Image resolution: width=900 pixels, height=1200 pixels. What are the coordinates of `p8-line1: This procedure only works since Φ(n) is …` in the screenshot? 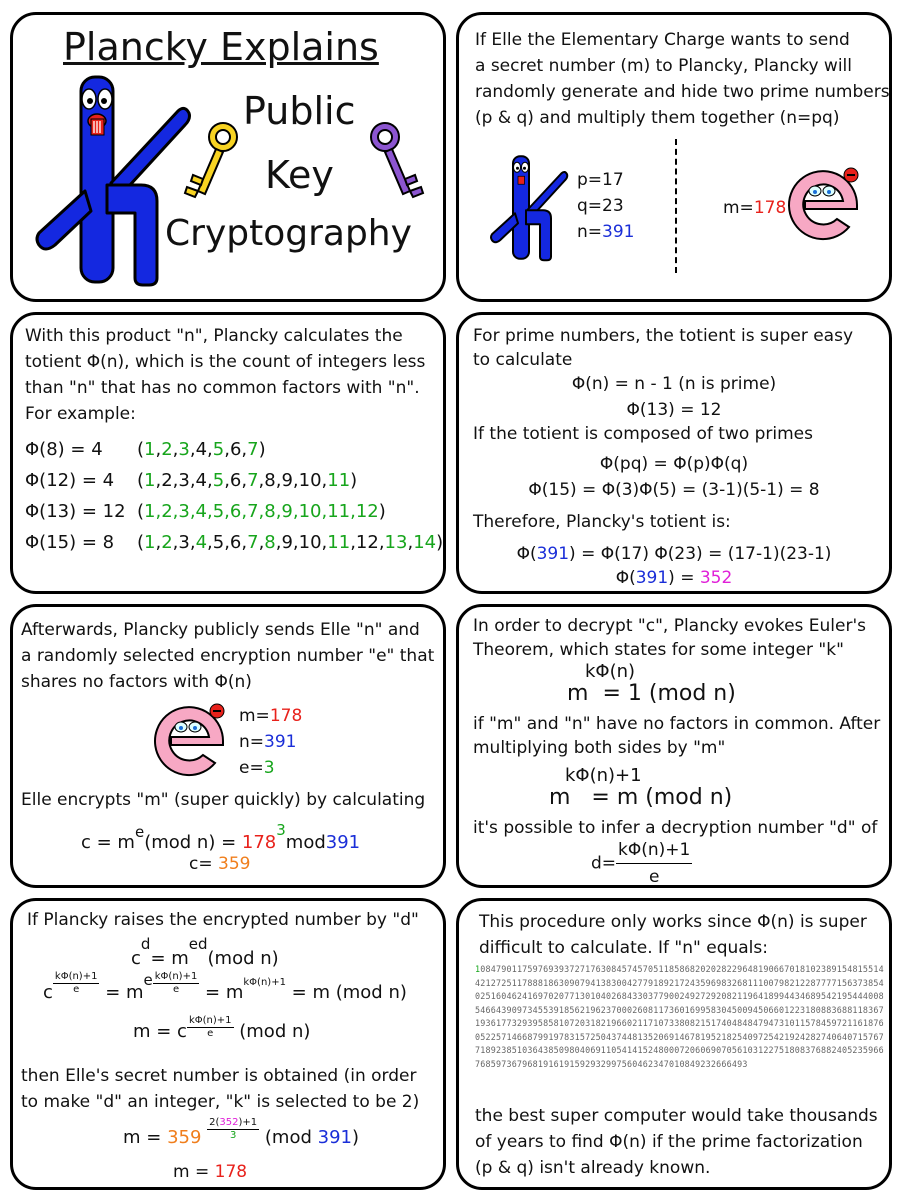 It's located at (673, 922).